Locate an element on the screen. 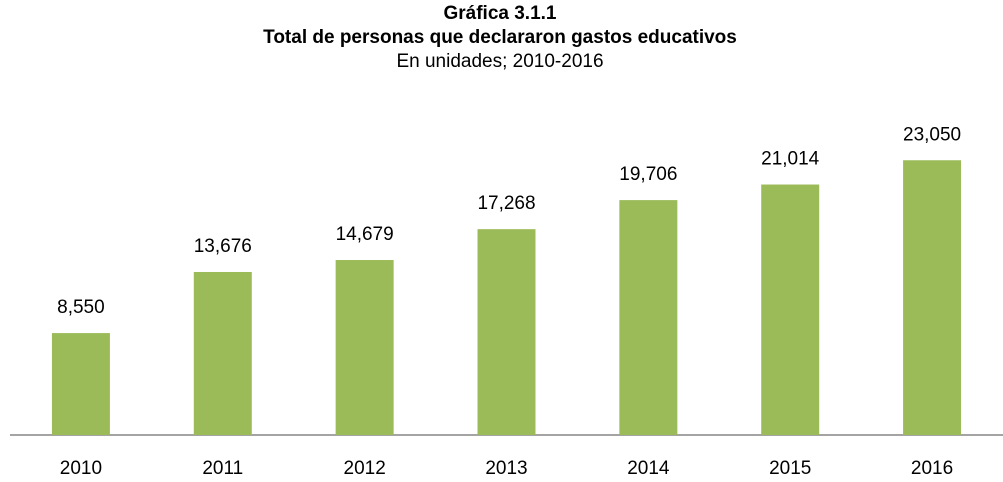 This screenshot has width=1003, height=482. chart-title: Gráfica 3.1.1 is located at coordinates (499, 13).